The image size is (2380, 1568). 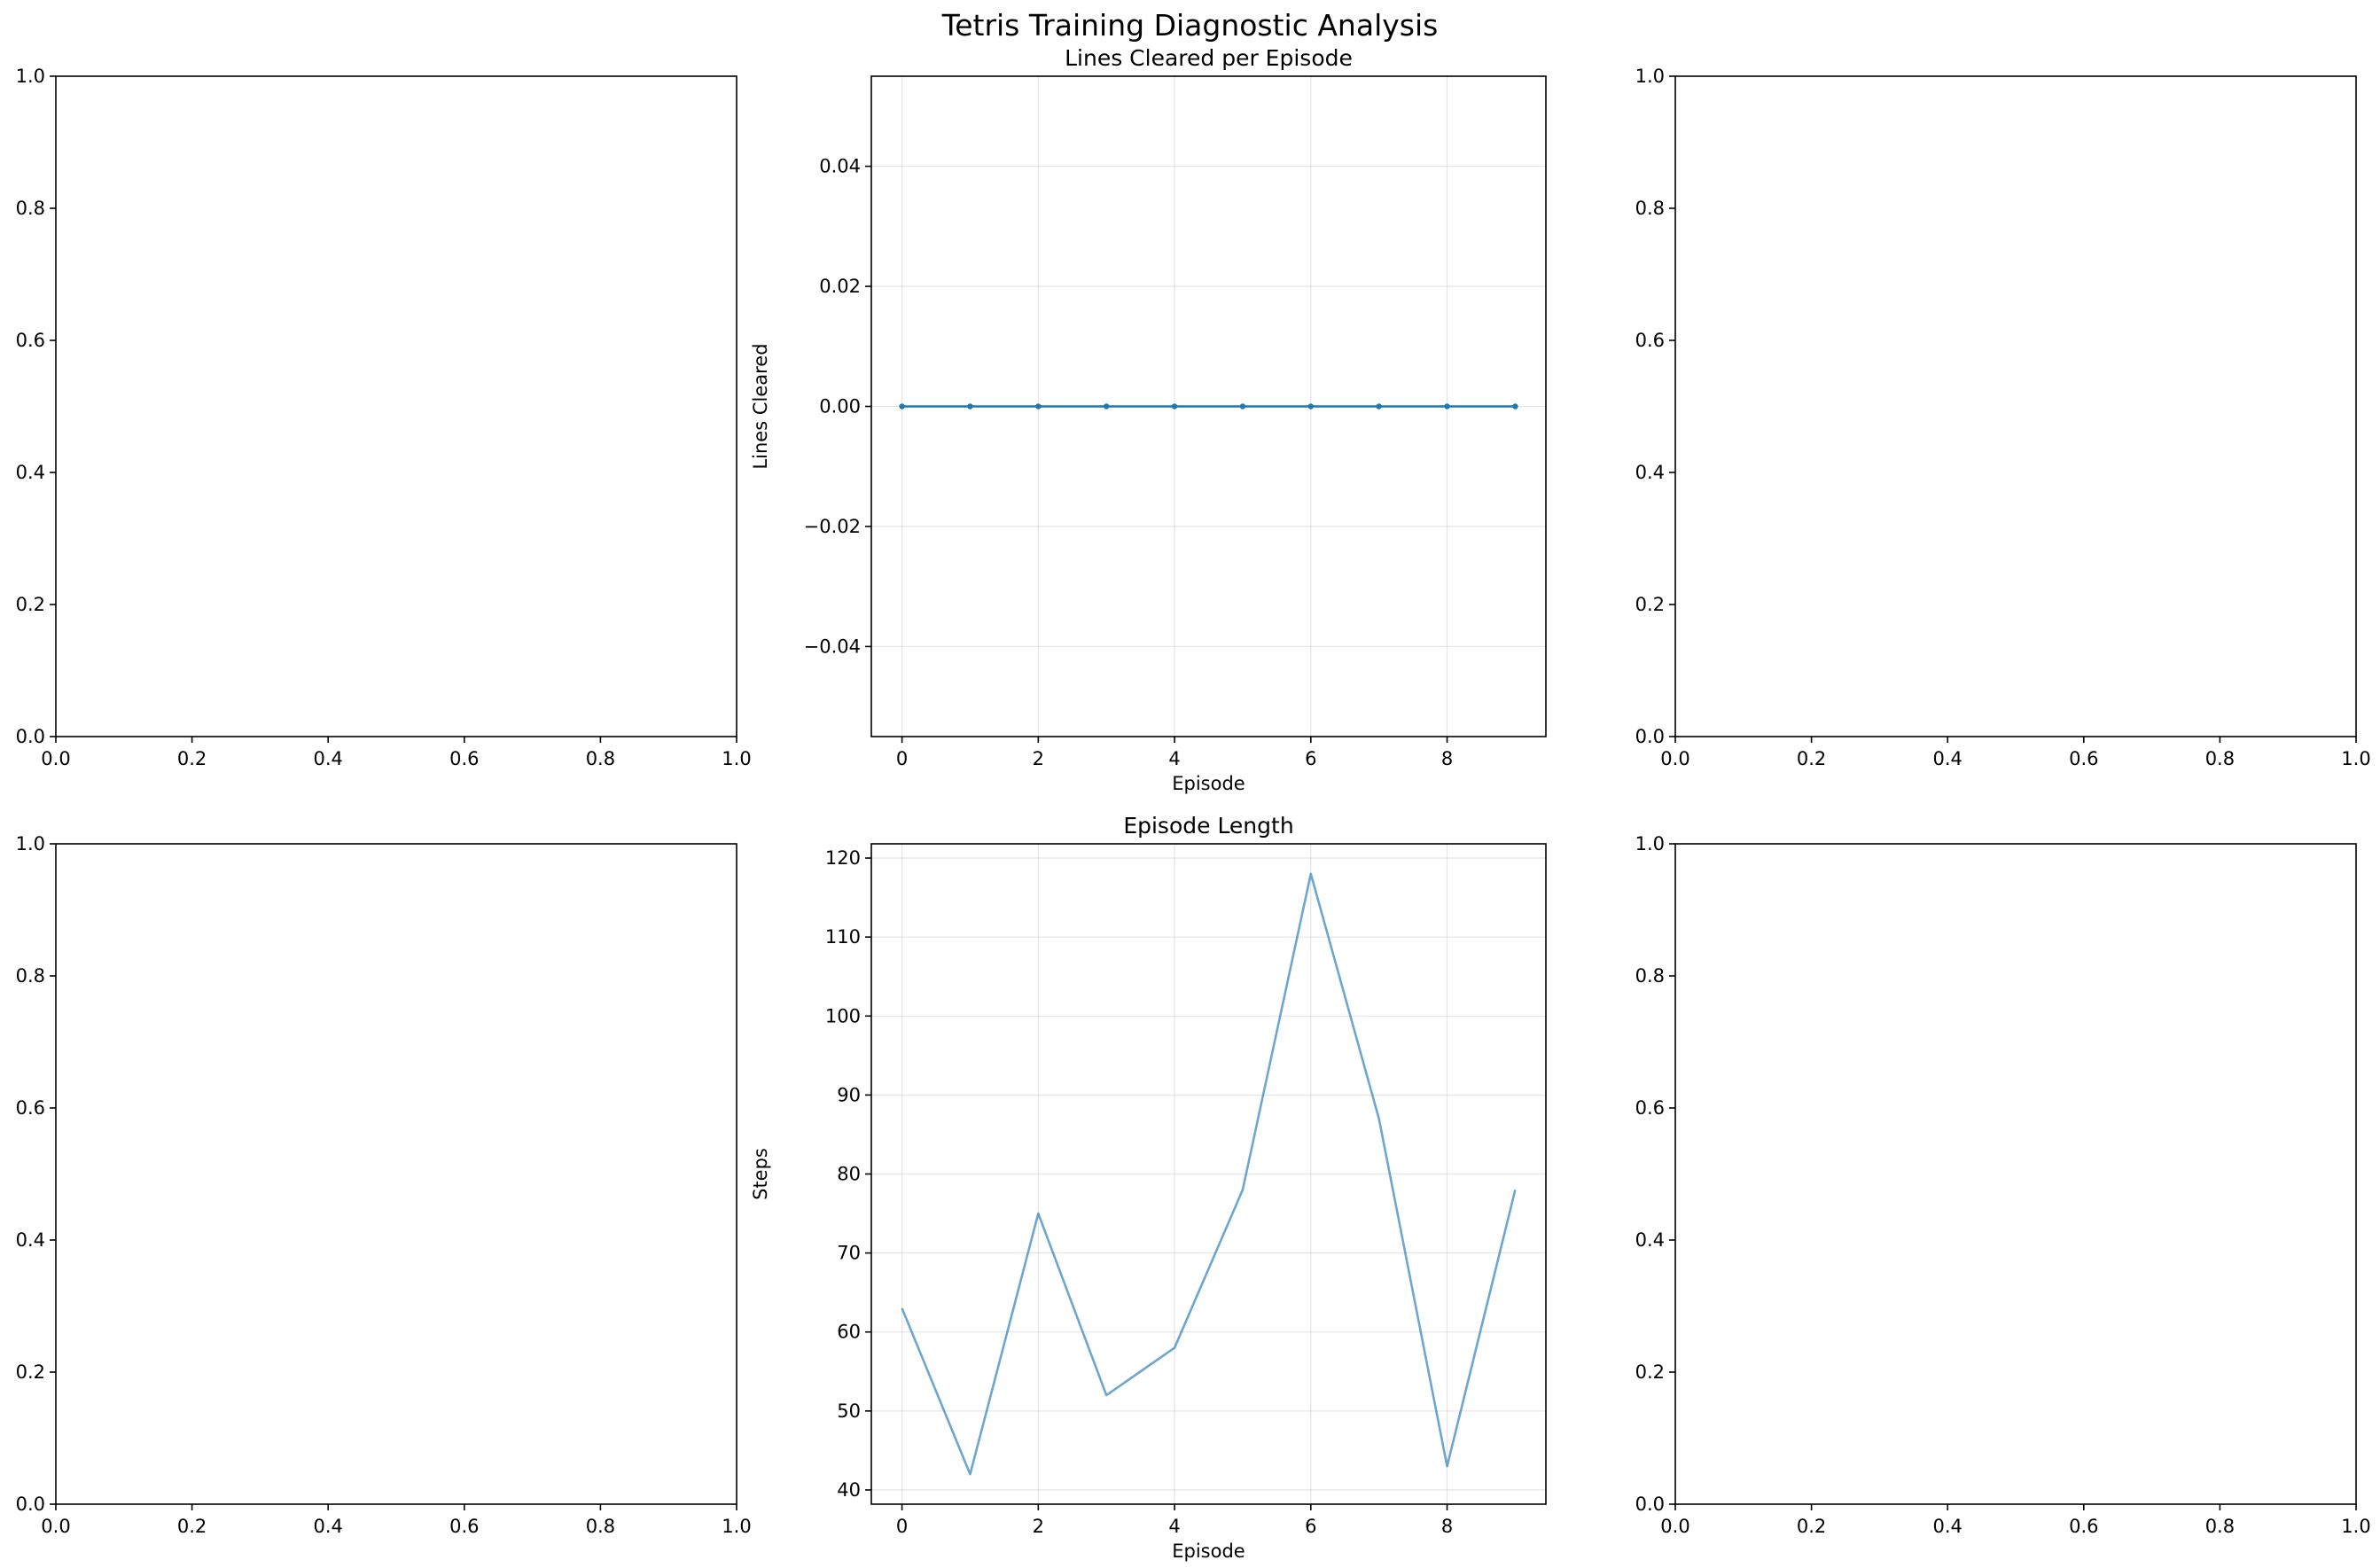 What do you see at coordinates (849, 1411) in the screenshot?
I see `y-tick-label: 50` at bounding box center [849, 1411].